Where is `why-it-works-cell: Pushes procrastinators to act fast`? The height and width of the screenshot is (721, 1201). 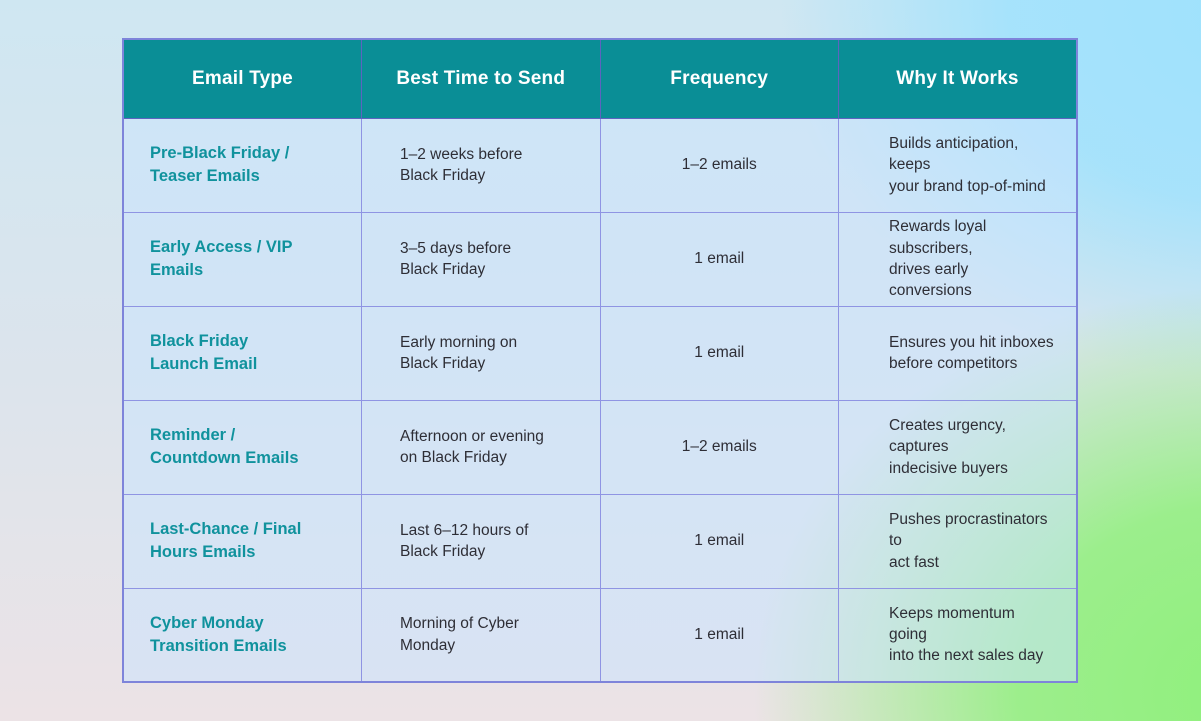
why-it-works-cell: Pushes procrastinators to act fast is located at coordinates (958, 541).